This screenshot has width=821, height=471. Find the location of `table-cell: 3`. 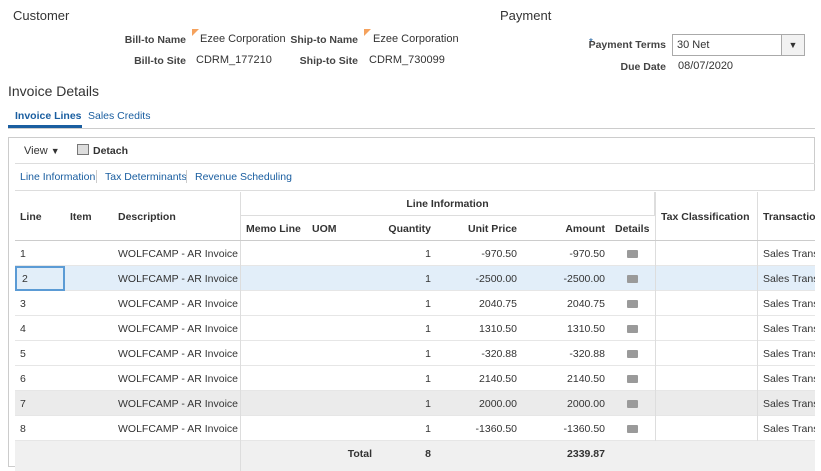

table-cell: 3 is located at coordinates (23, 303).